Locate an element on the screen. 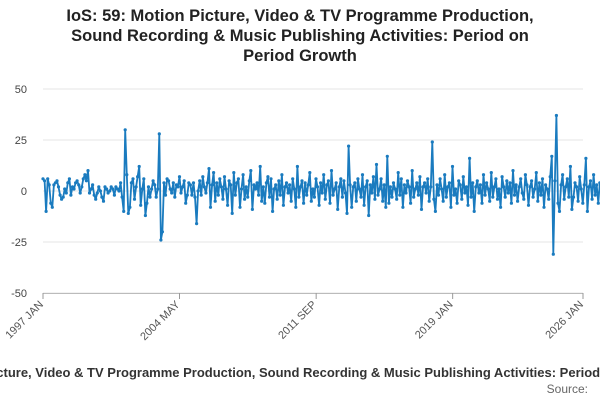  x-tick-label: 2026 JAN is located at coordinates (564, 320).